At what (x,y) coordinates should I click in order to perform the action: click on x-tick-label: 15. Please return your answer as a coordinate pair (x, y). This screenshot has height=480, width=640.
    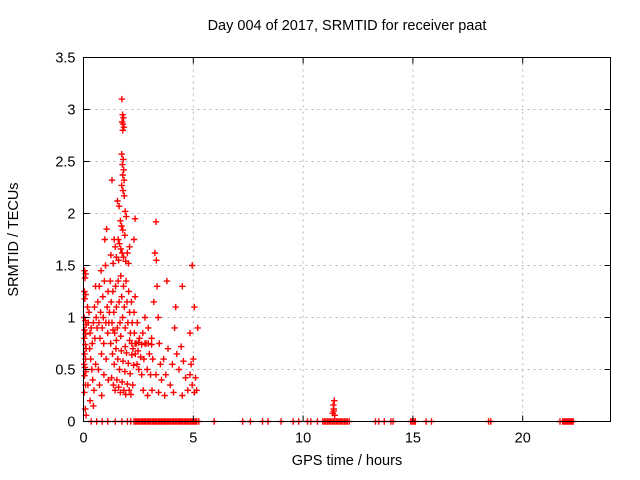
    Looking at the image, I should click on (413, 439).